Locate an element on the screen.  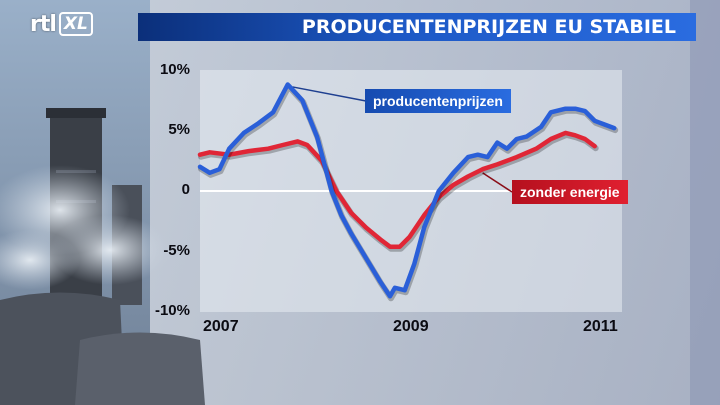
series-label-zonder-energie: zonder energie is located at coordinates (570, 192).